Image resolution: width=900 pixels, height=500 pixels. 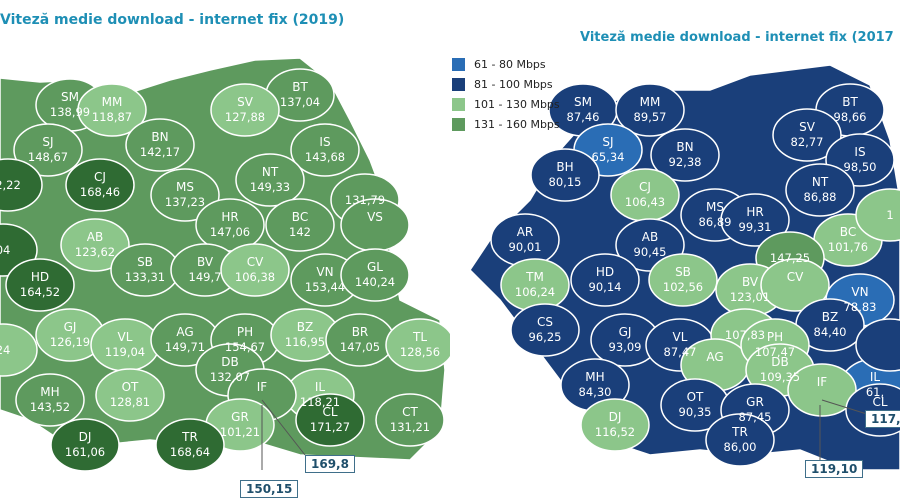 What do you see at coordinates (410, 427) in the screenshot?
I see `county-value-label: 131,21` at bounding box center [410, 427].